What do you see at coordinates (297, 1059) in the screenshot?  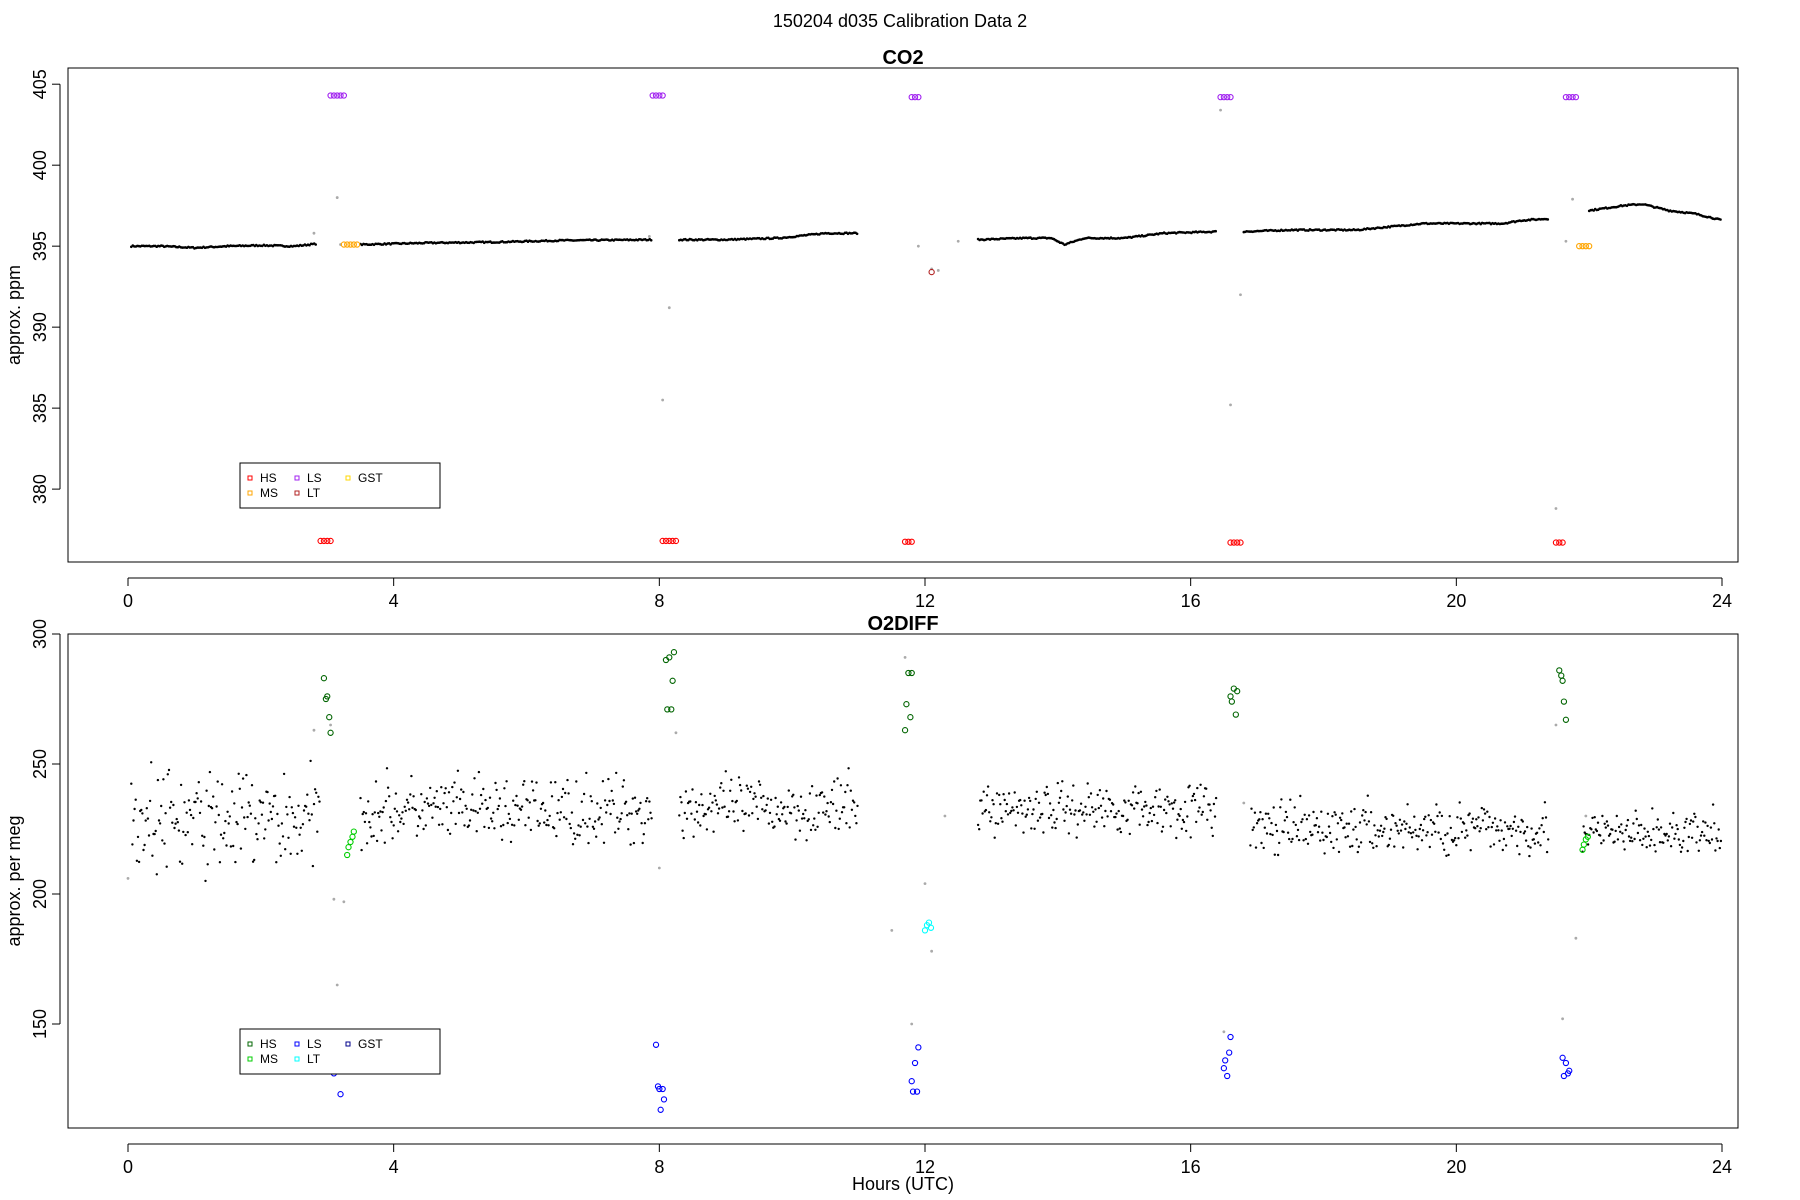 I see `legend-swatch` at bounding box center [297, 1059].